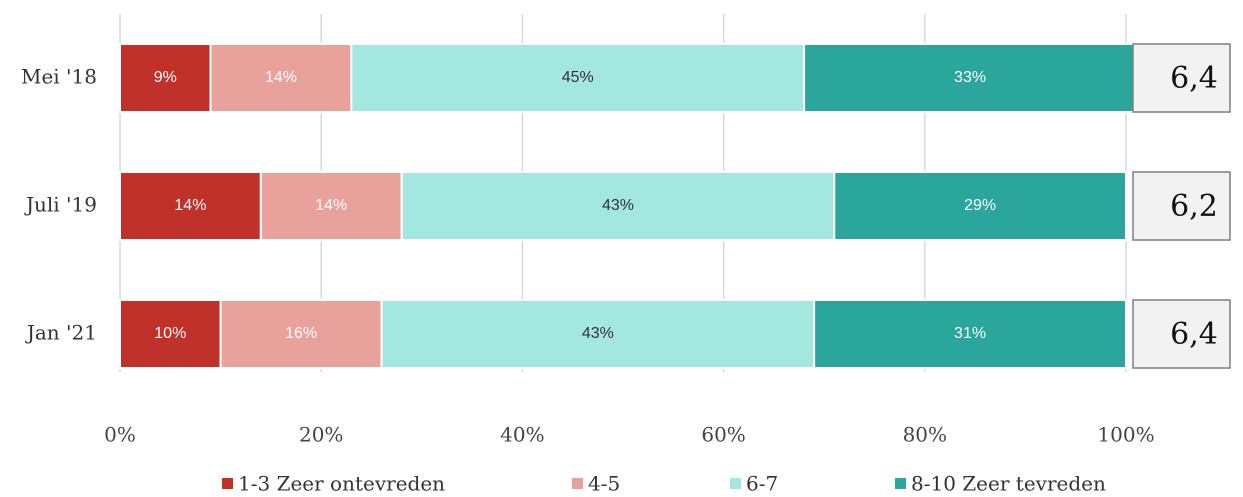 The image size is (1243, 497). What do you see at coordinates (59, 77) in the screenshot?
I see `y-tick-label: Mei '18` at bounding box center [59, 77].